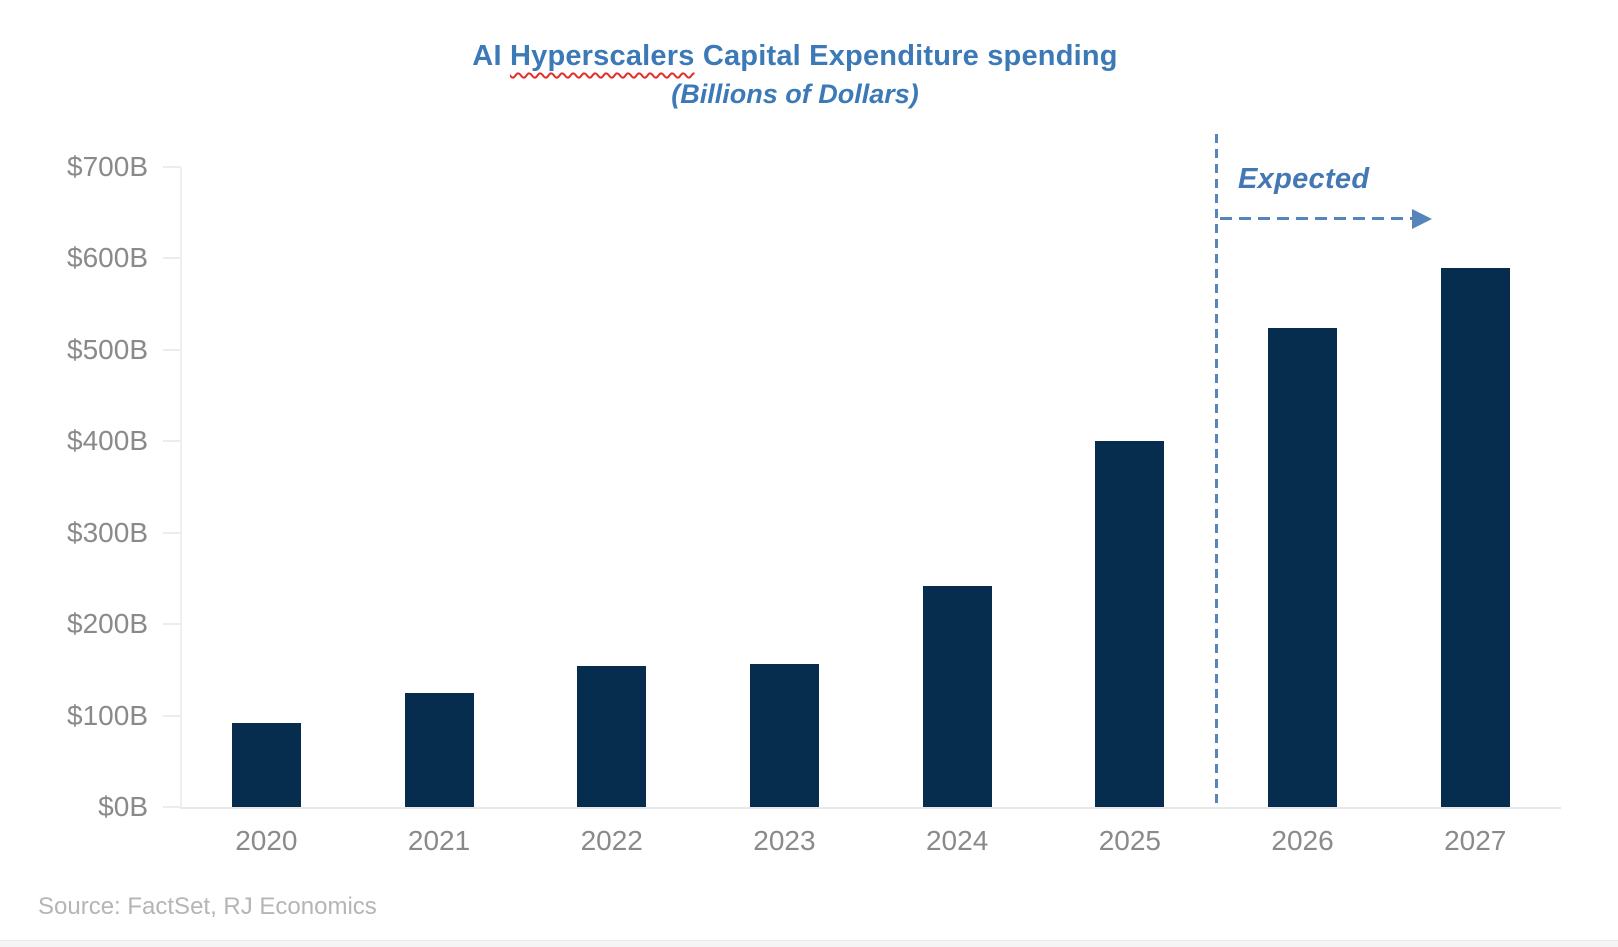  Describe the element at coordinates (181, 487) in the screenshot. I see `y-axis-line` at that location.